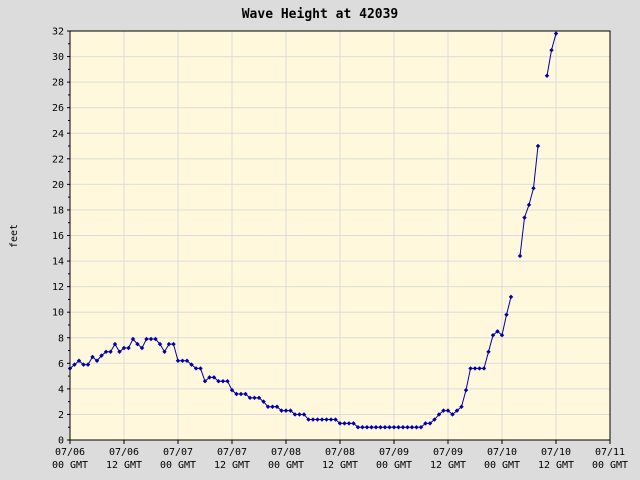  I want to click on y-tick-label: 10, so click(58, 313).